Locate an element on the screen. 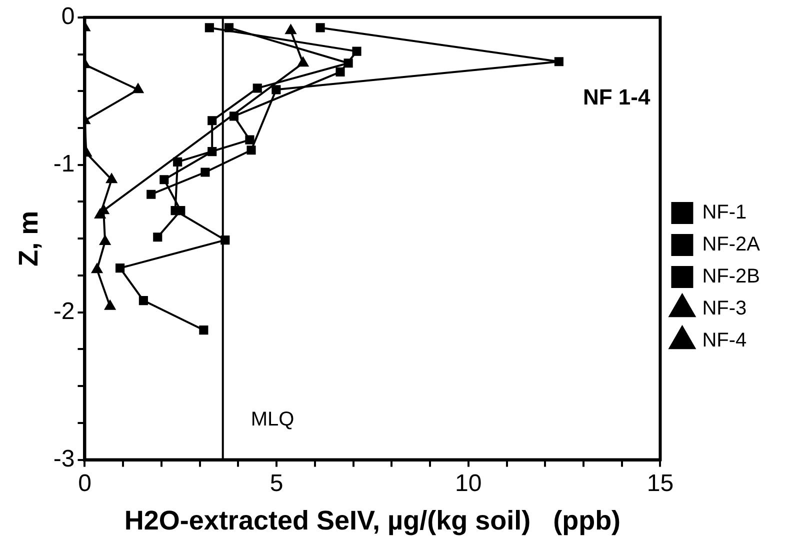 The width and height of the screenshot is (790, 546). legend-label: NF-1 is located at coordinates (724, 213).